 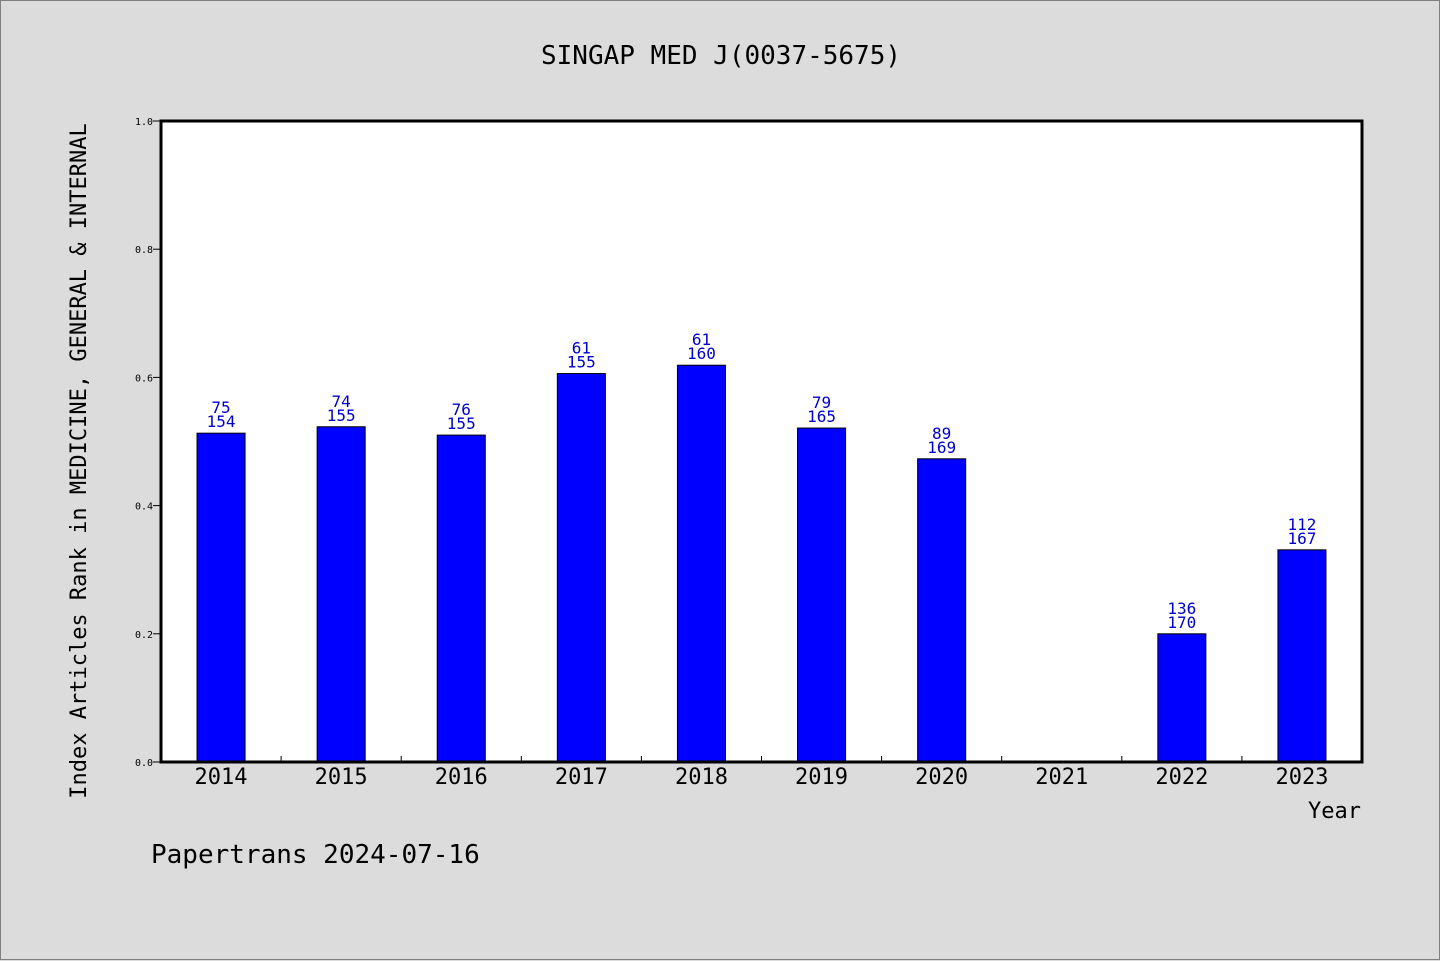 I want to click on bar-2020, so click(x=942, y=610).